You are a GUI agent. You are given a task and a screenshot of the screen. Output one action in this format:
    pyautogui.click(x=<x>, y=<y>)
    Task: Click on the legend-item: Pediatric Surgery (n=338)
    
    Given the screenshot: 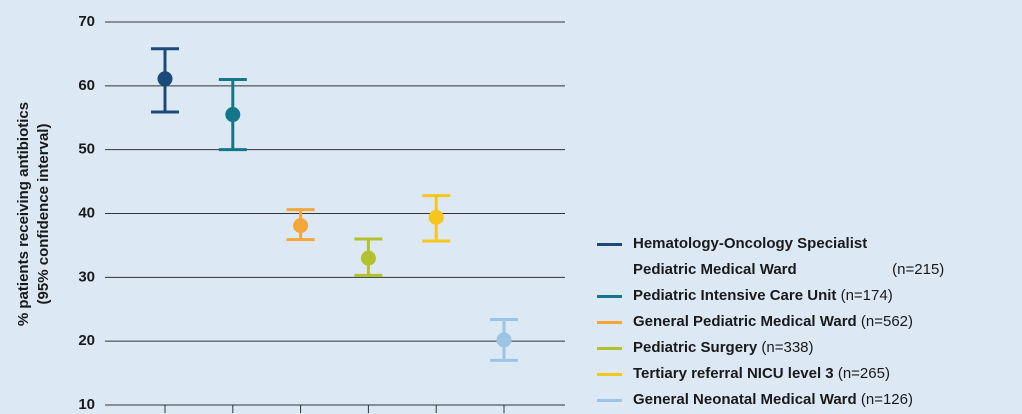 What is the action you would take?
    pyautogui.click(x=809, y=348)
    